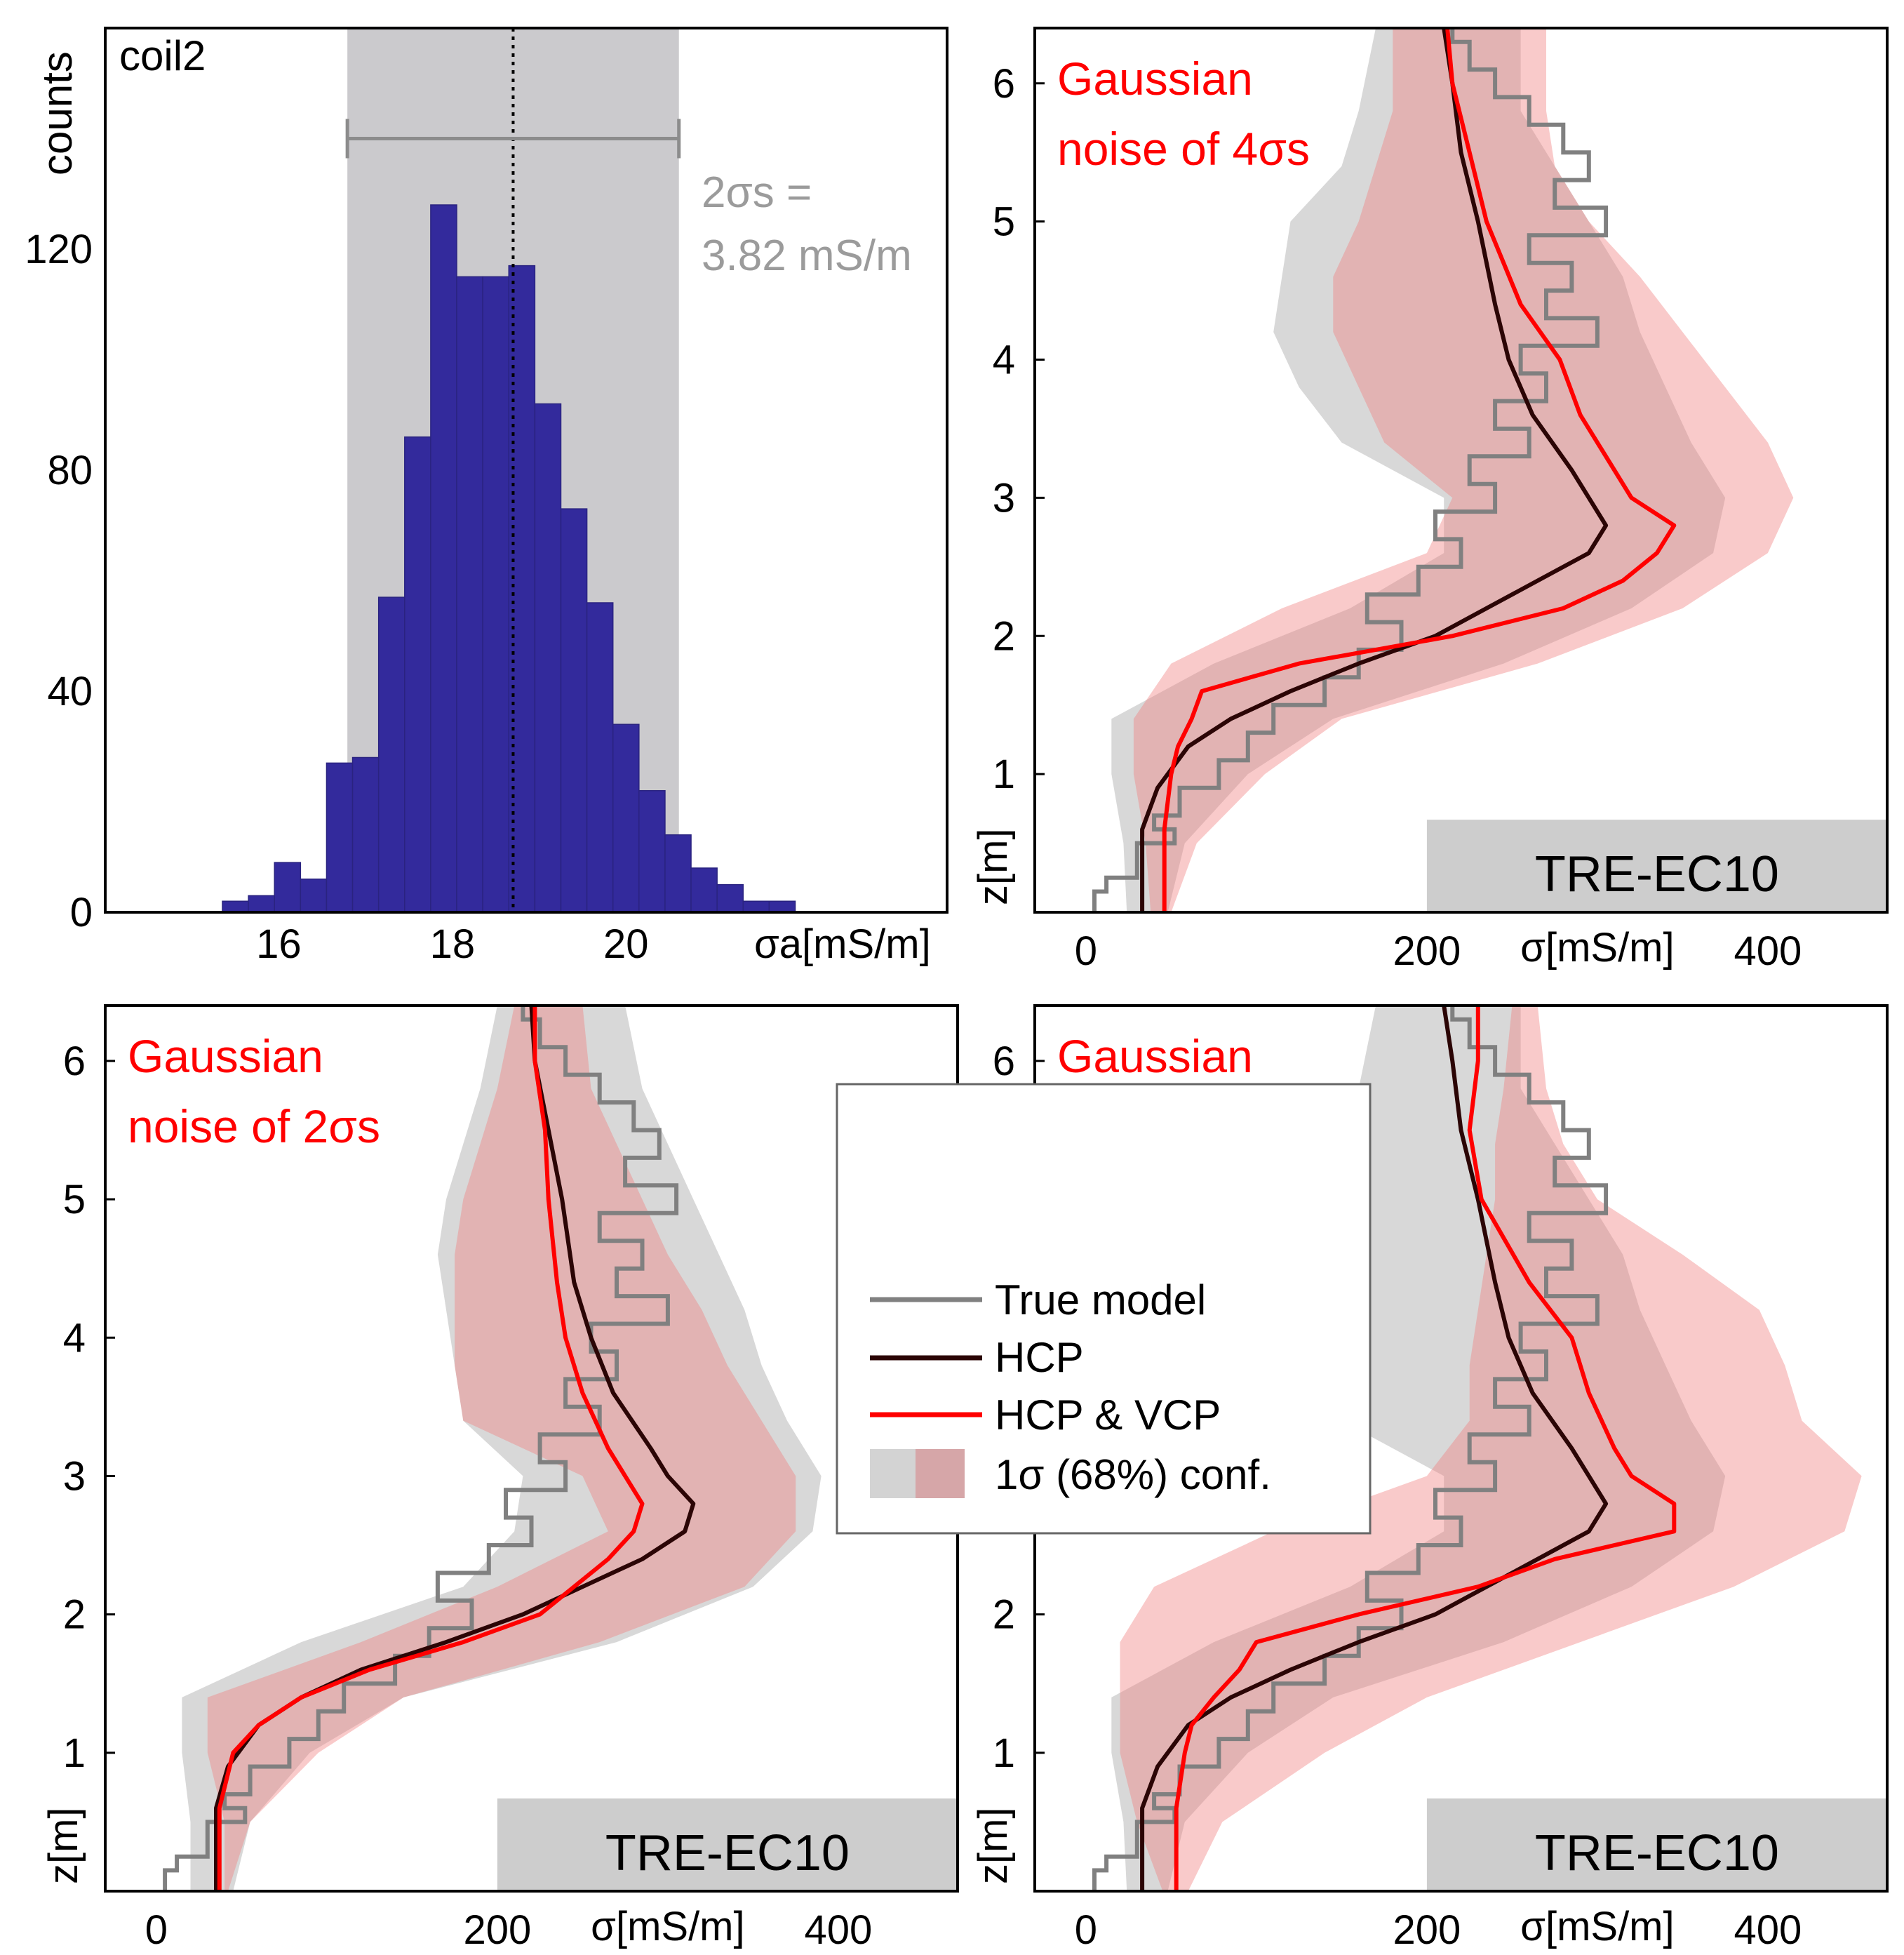  Describe the element at coordinates (1100, 1300) in the screenshot. I see `legend-label-true-model: True model` at that location.